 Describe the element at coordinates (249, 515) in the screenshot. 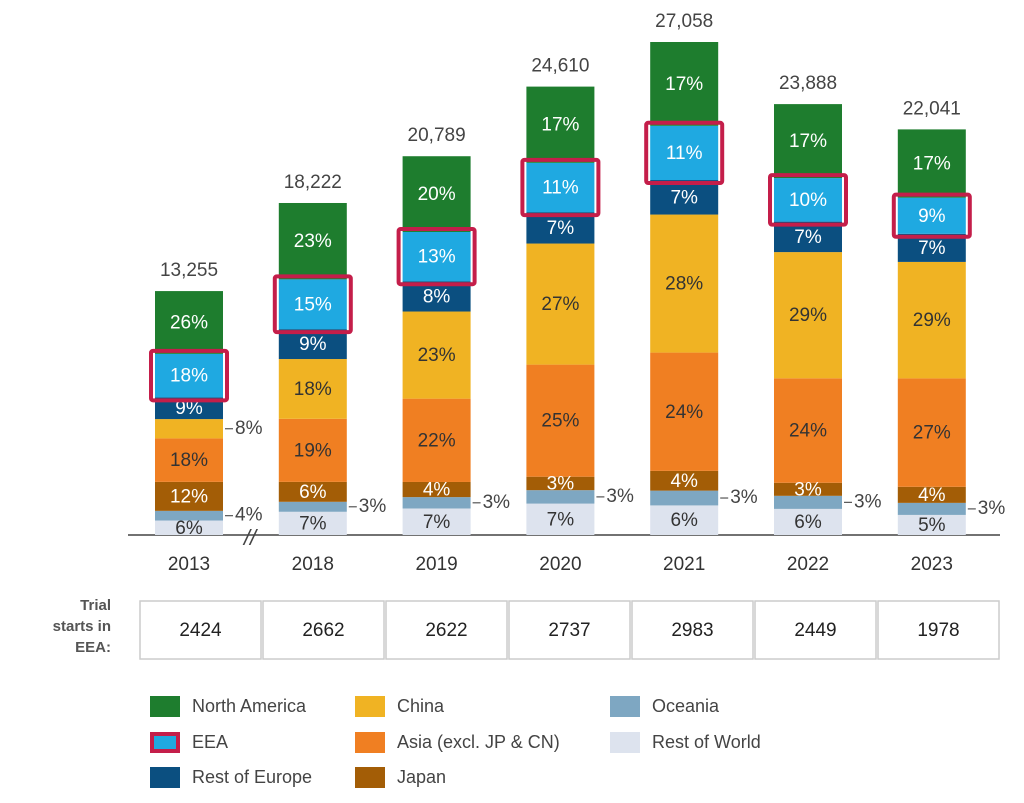

I see `segment-label: 4%` at that location.